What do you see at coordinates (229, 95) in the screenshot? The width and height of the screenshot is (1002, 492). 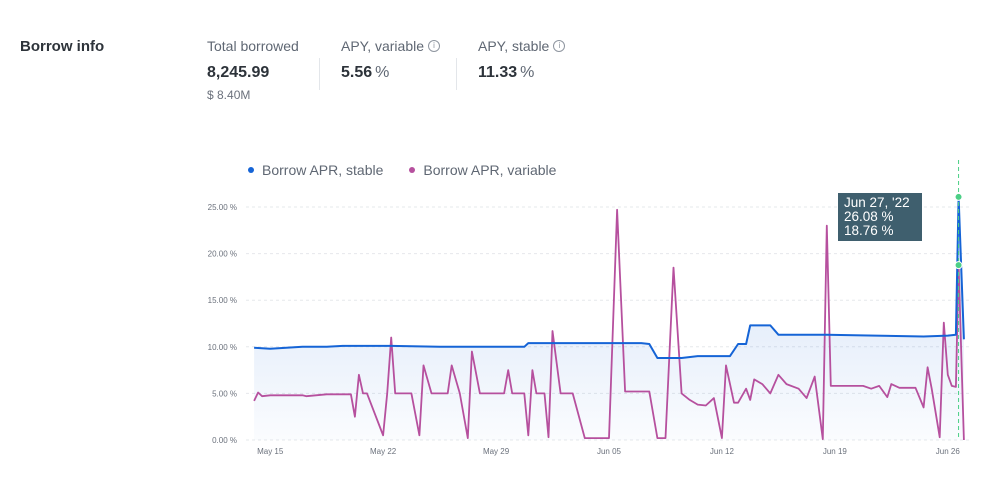 I see `total-borrowed-usd: $ 8.40M` at bounding box center [229, 95].